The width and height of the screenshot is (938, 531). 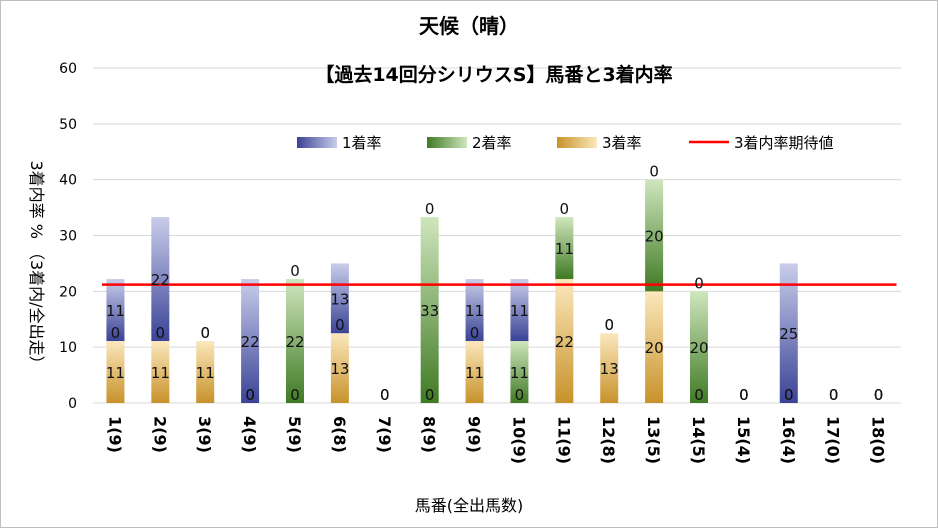 I want to click on chart-title: 天候（晴）, so click(x=469, y=26).